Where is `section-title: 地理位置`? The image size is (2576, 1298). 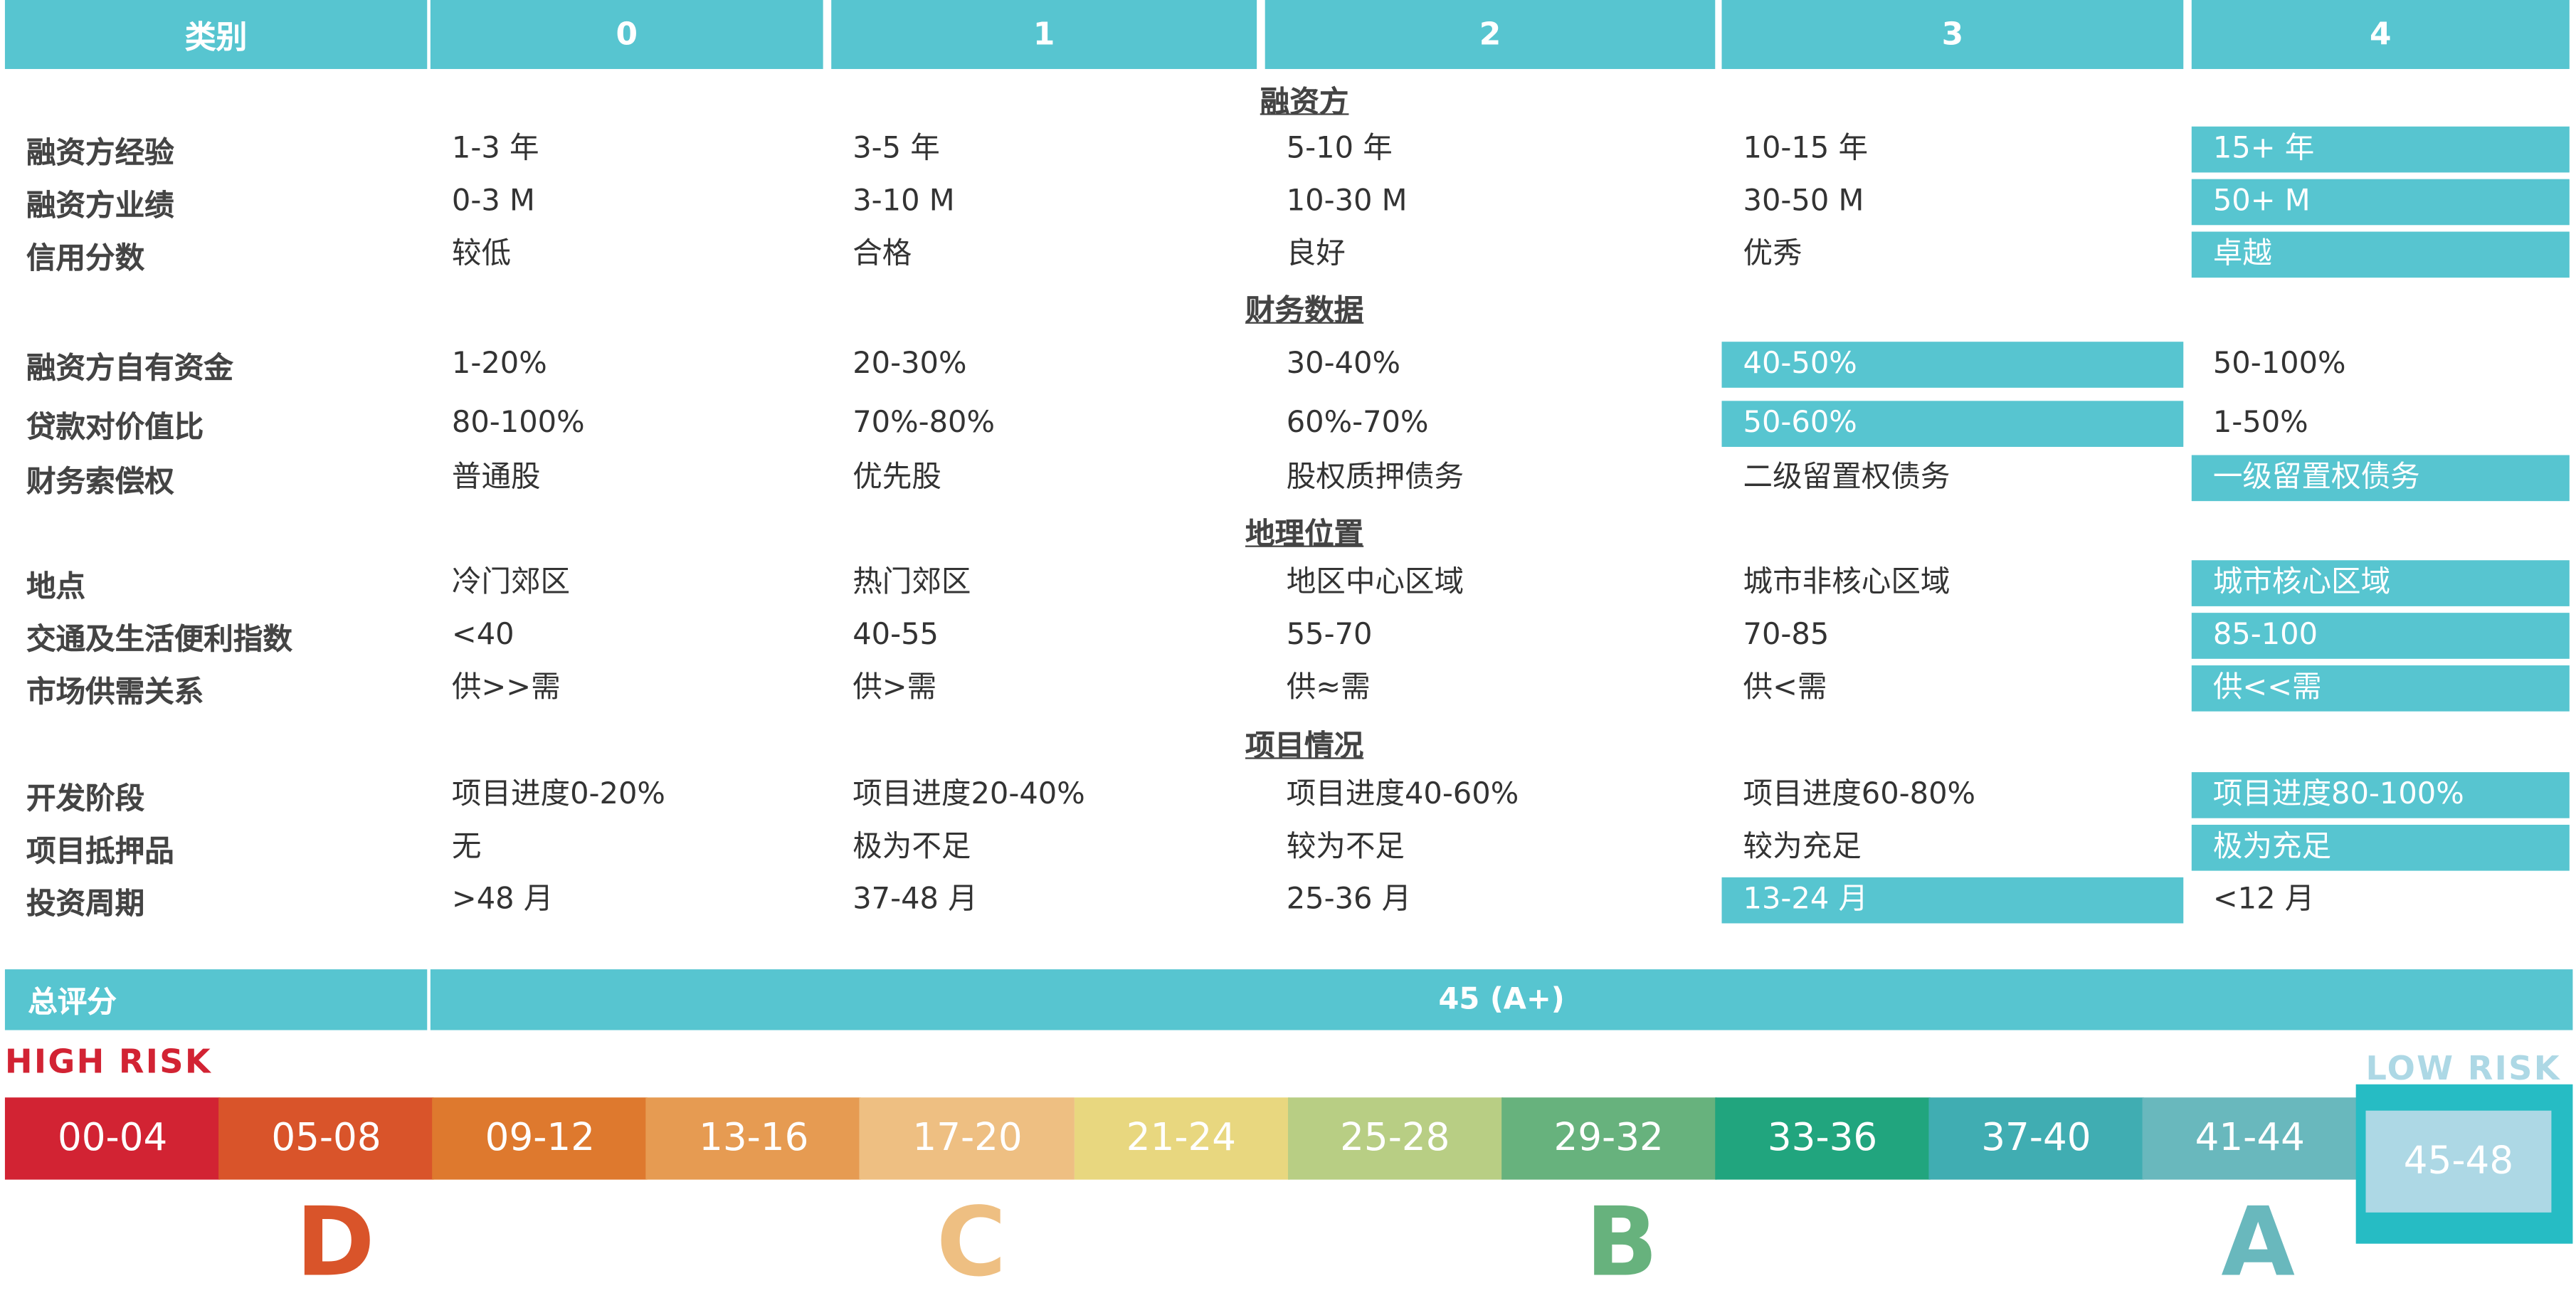 section-title: 地理位置 is located at coordinates (1305, 534).